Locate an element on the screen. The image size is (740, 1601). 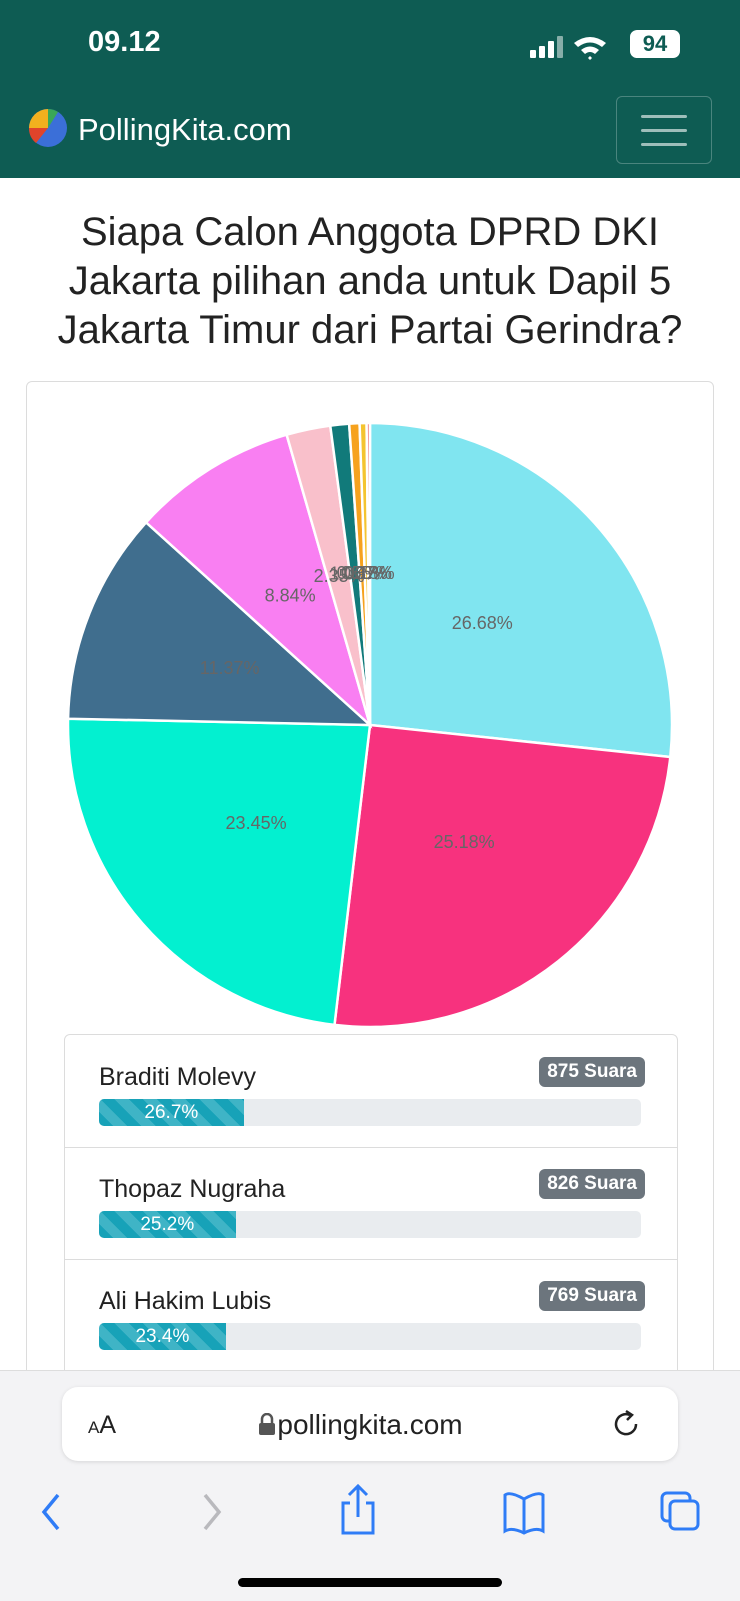
url: pollingkita.com is located at coordinates (370, 1424).